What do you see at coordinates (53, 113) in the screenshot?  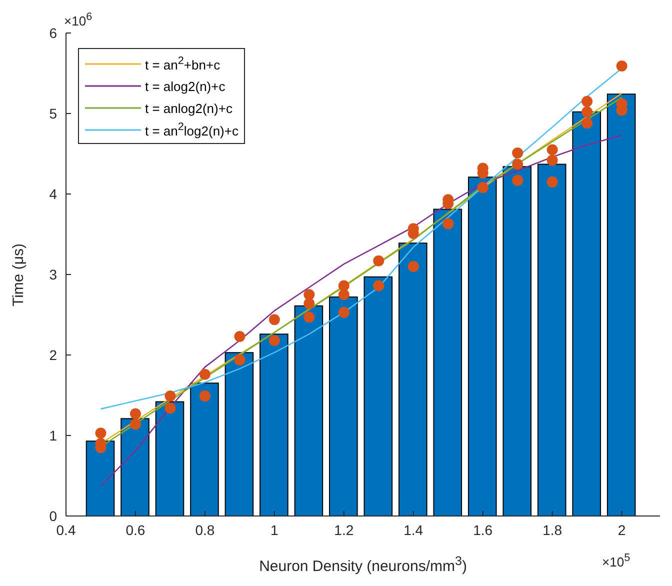 I see `y-tick-label: 5` at bounding box center [53, 113].